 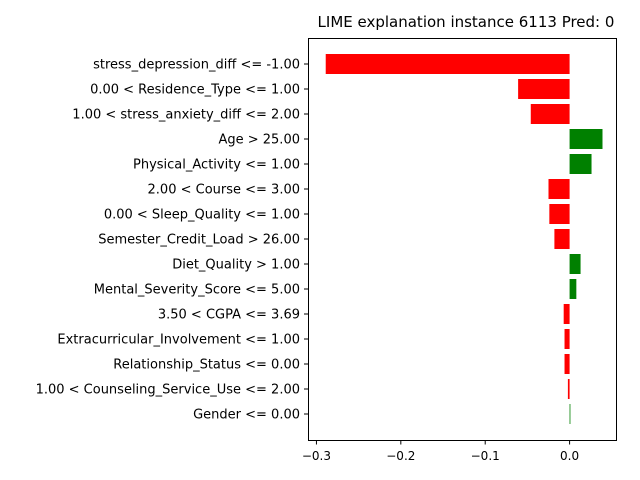 I want to click on feature-label: Diet_Quality > 1.00, so click(x=236, y=265).